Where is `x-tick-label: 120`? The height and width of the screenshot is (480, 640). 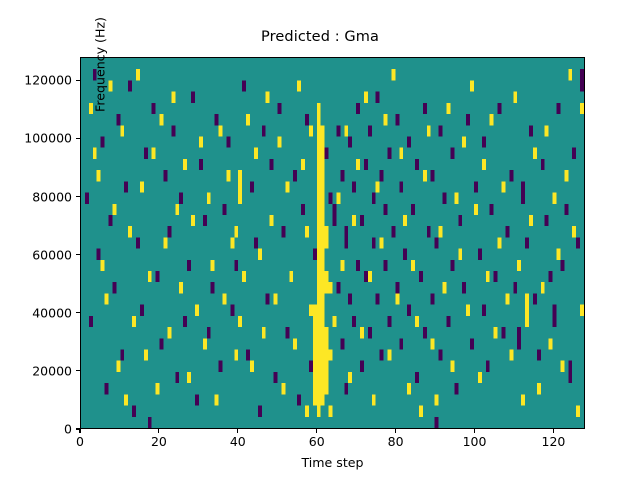 x-tick-label: 120 is located at coordinates (553, 441).